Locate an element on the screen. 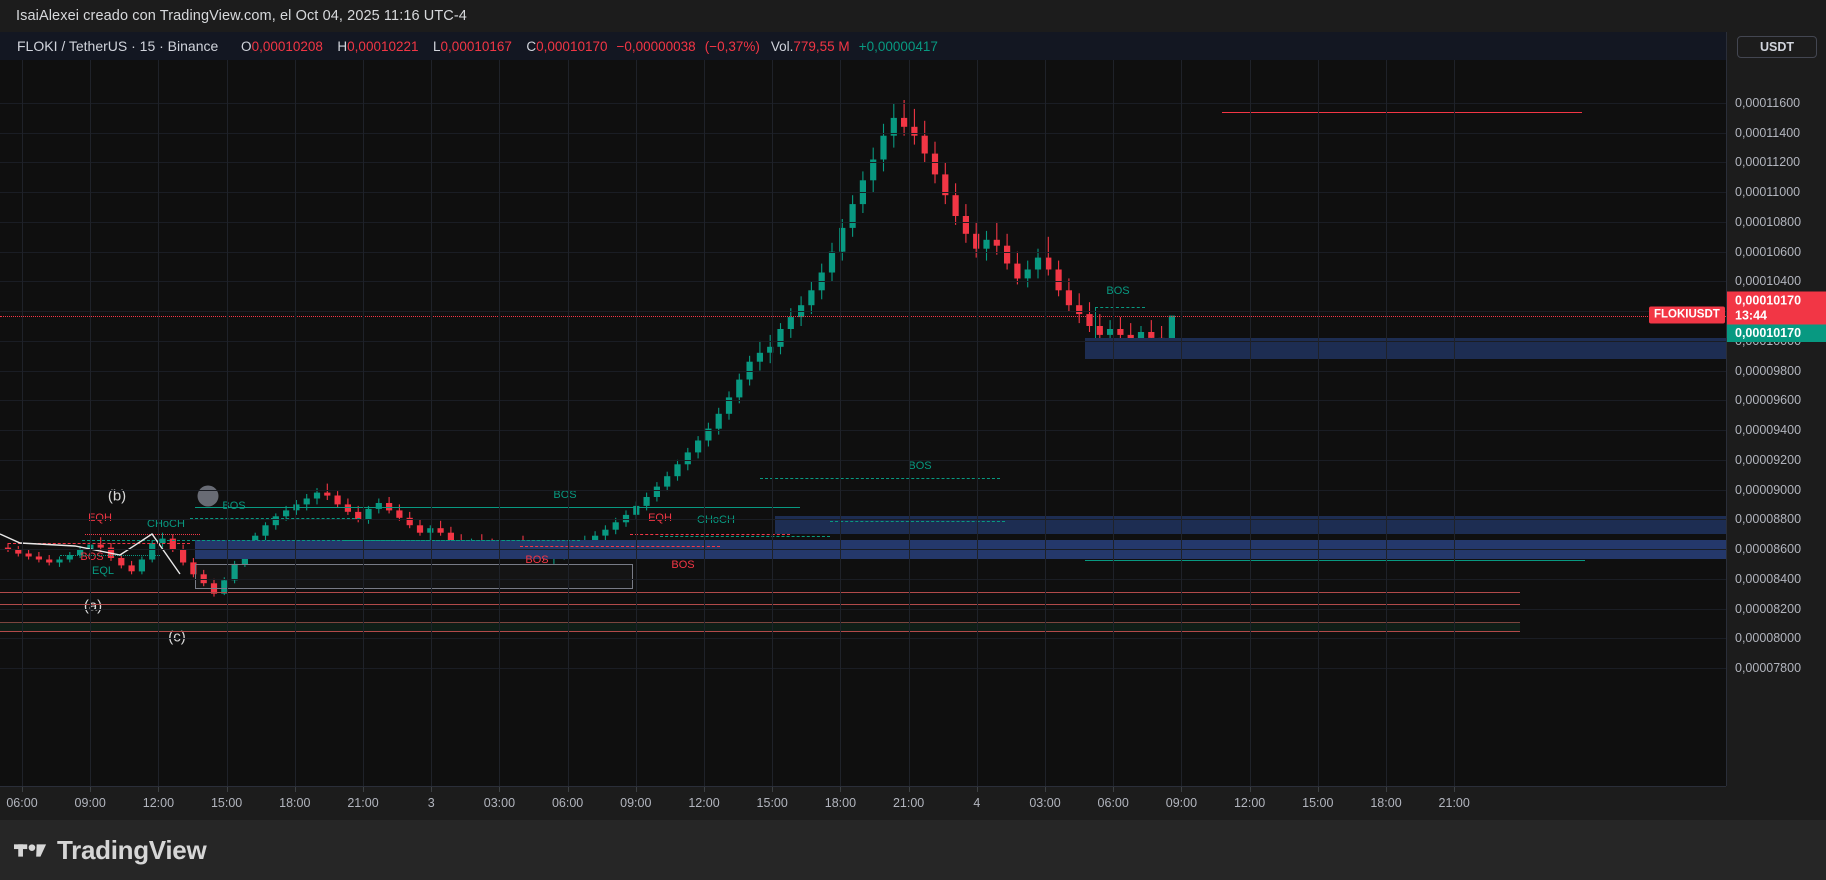 The height and width of the screenshot is (880, 1826). high-key: H is located at coordinates (342, 46).